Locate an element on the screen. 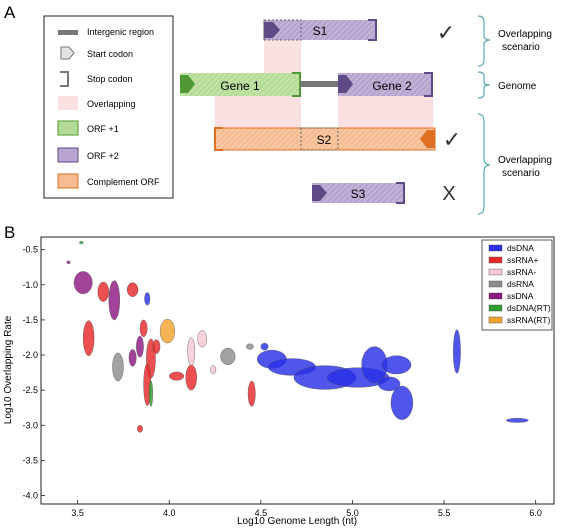 This screenshot has width=567, height=532. ellipse-dsdna-rt--0 is located at coordinates (150, 393).